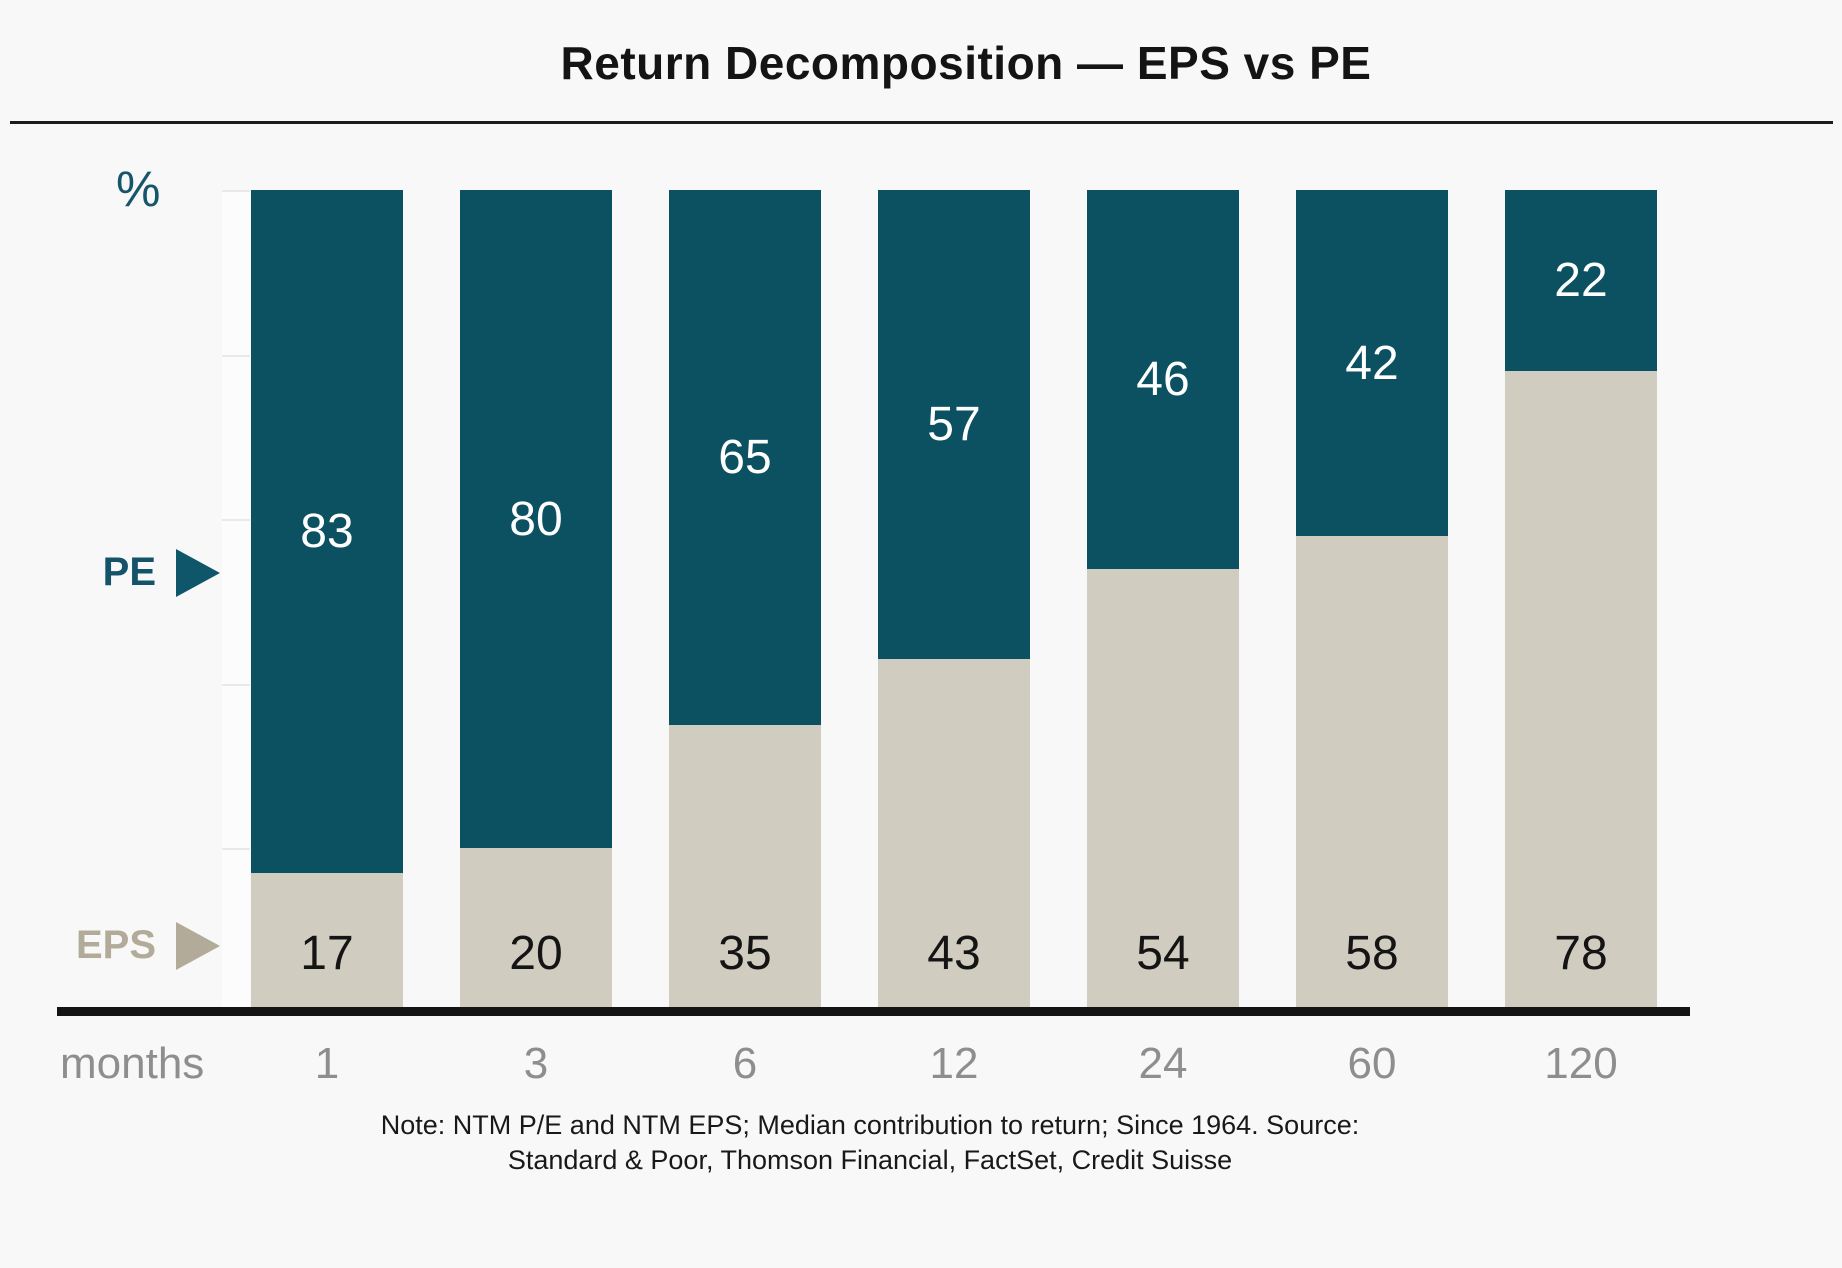 Image resolution: width=1842 pixels, height=1268 pixels. What do you see at coordinates (327, 1063) in the screenshot?
I see `x-tick-label-1: 1` at bounding box center [327, 1063].